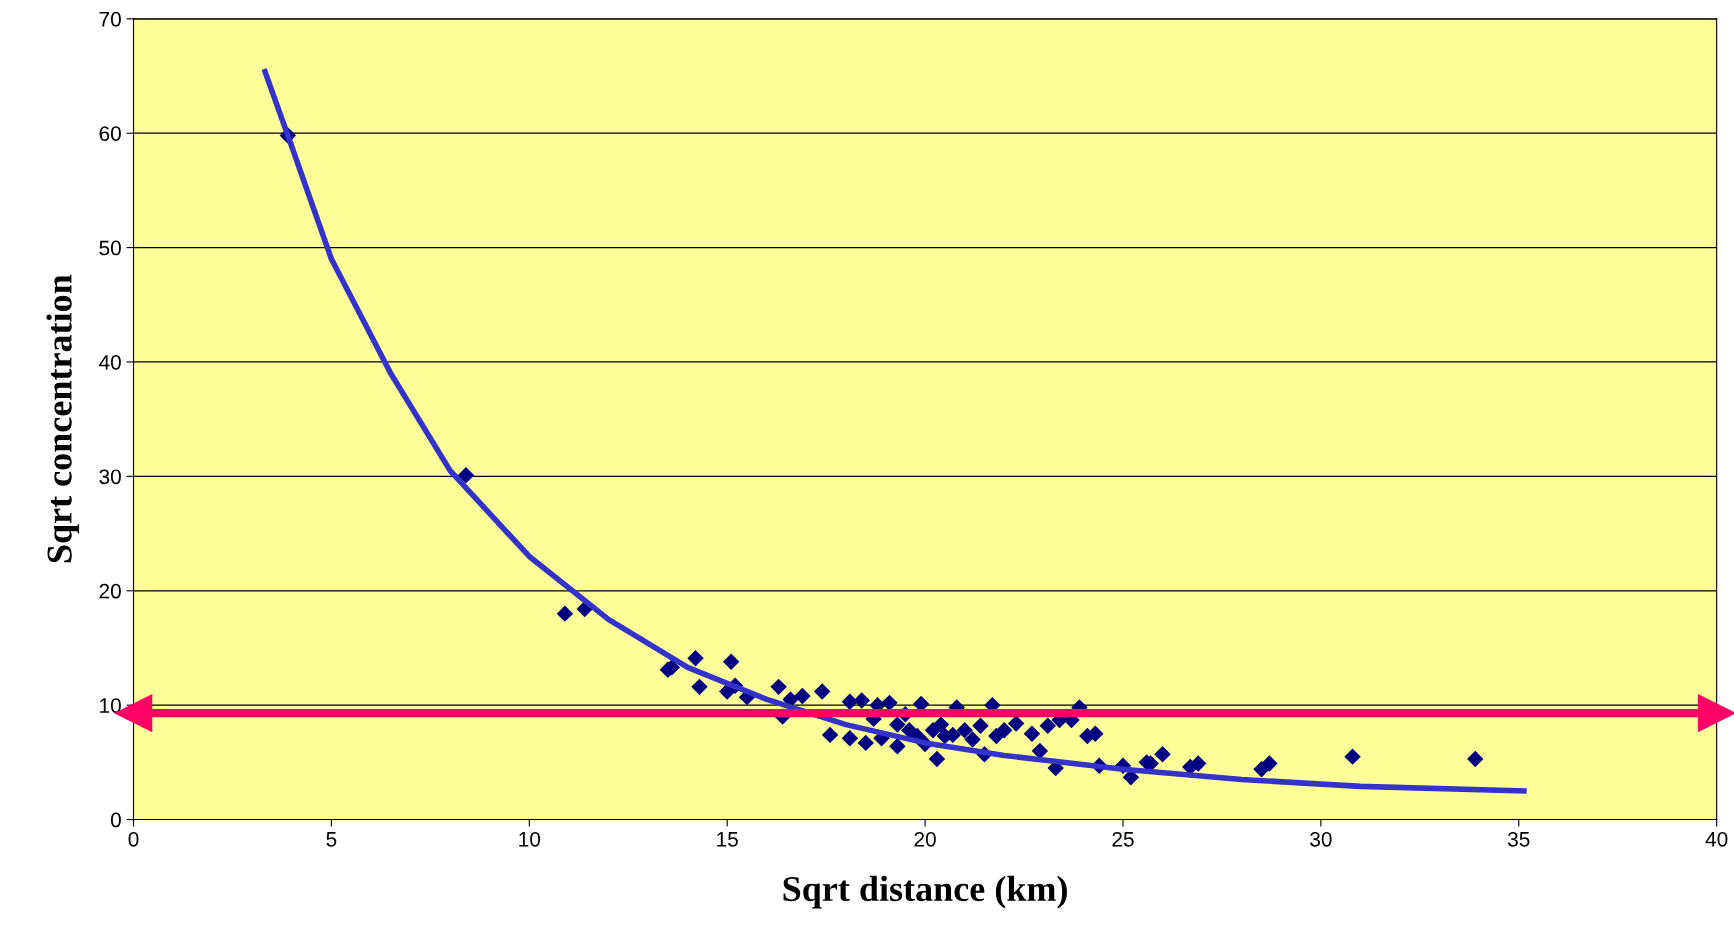 The image size is (1734, 942). Describe the element at coordinates (110, 591) in the screenshot. I see `y-tick-label: 20` at that location.